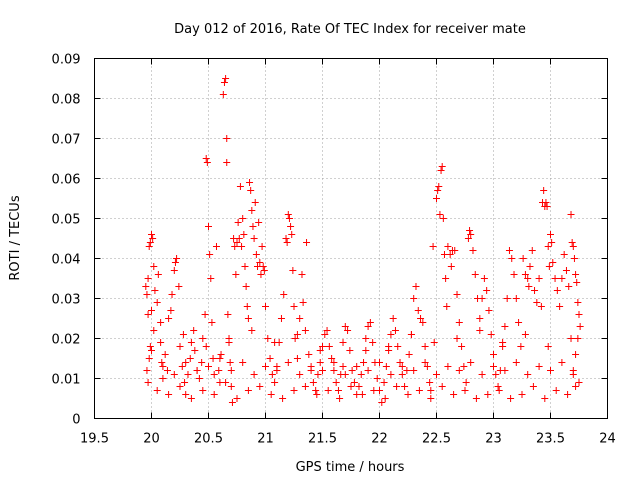 The image size is (640, 480). I want to click on y-tick-label: 0.08, so click(66, 100).